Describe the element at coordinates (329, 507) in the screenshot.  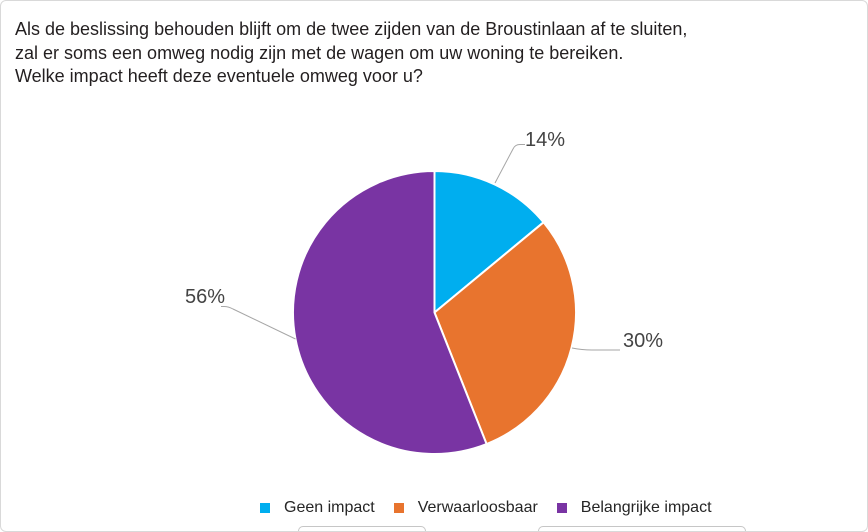
I see `legend-label-geen-impact: Geen impact` at that location.